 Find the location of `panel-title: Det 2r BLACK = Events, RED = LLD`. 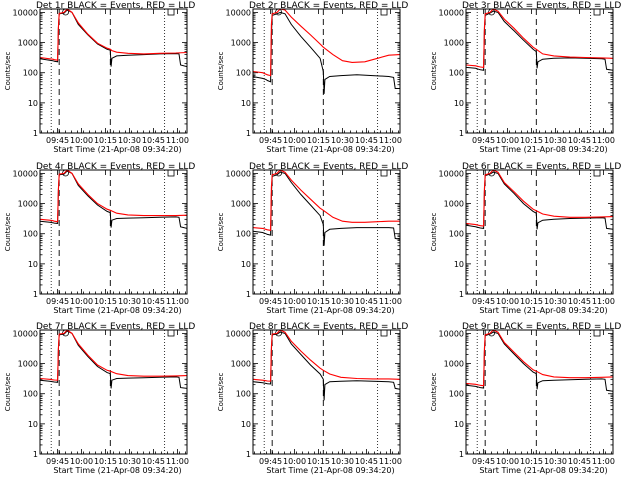

panel-title: Det 2r BLACK = Events, RED = LLD is located at coordinates (328, 6).